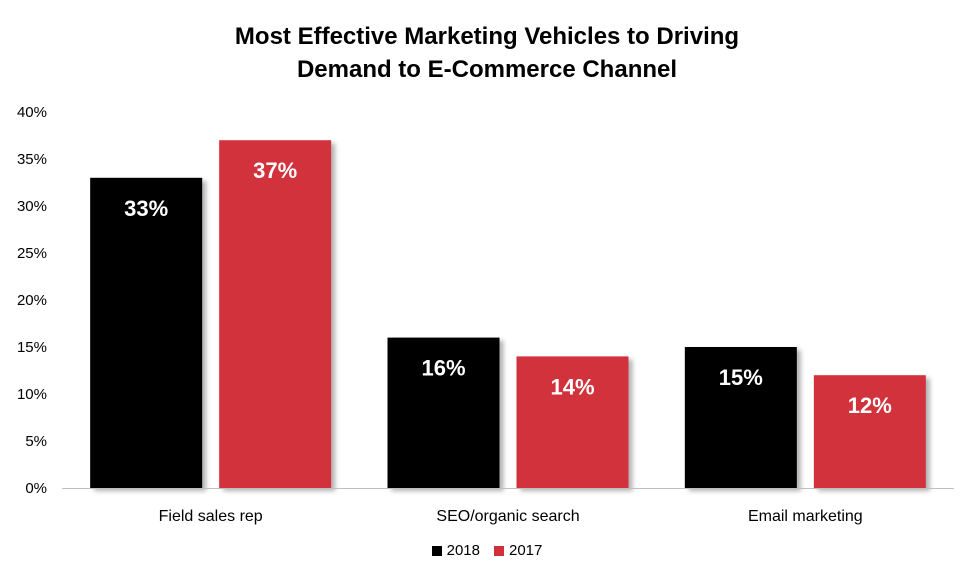 The image size is (974, 583). Describe the element at coordinates (36, 488) in the screenshot. I see `y-tick-label: 0%` at that location.